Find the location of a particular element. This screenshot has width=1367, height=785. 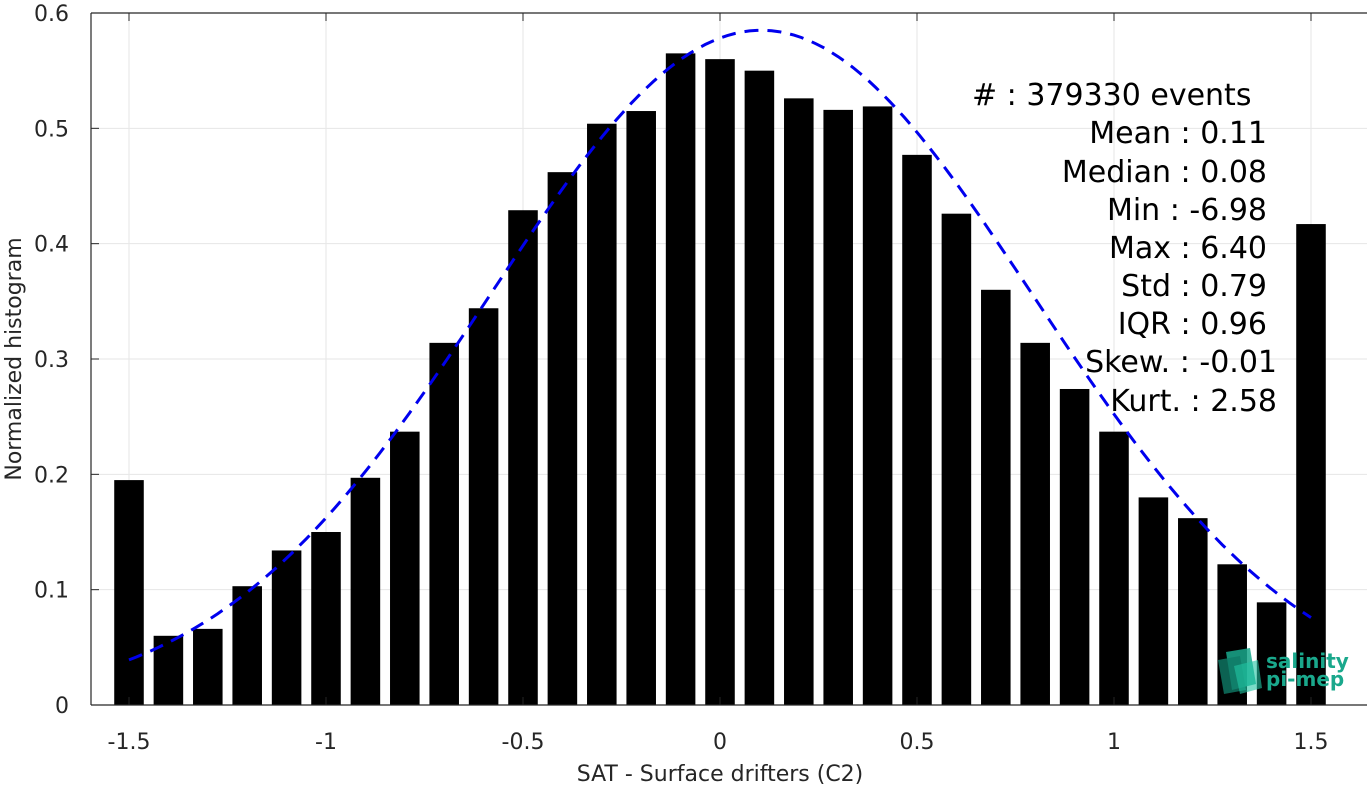

y-tick-label: 0.3 is located at coordinates (51, 360).